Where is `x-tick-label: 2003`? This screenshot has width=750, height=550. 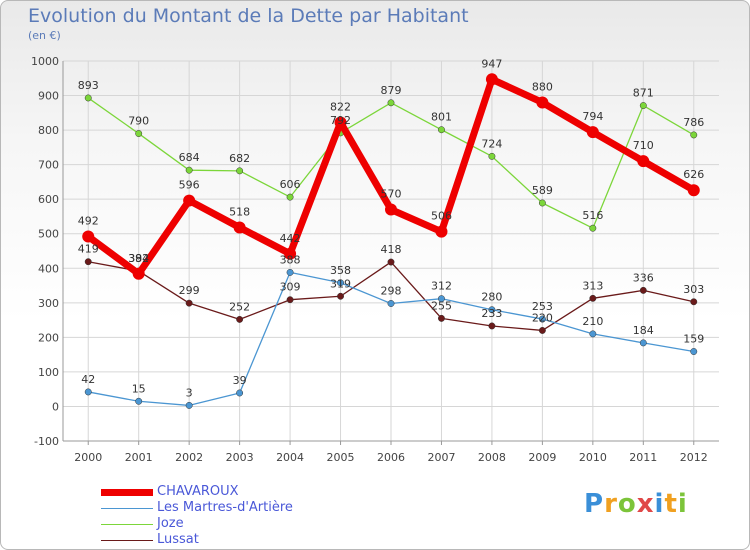
x-tick-label: 2003 is located at coordinates (240, 457).